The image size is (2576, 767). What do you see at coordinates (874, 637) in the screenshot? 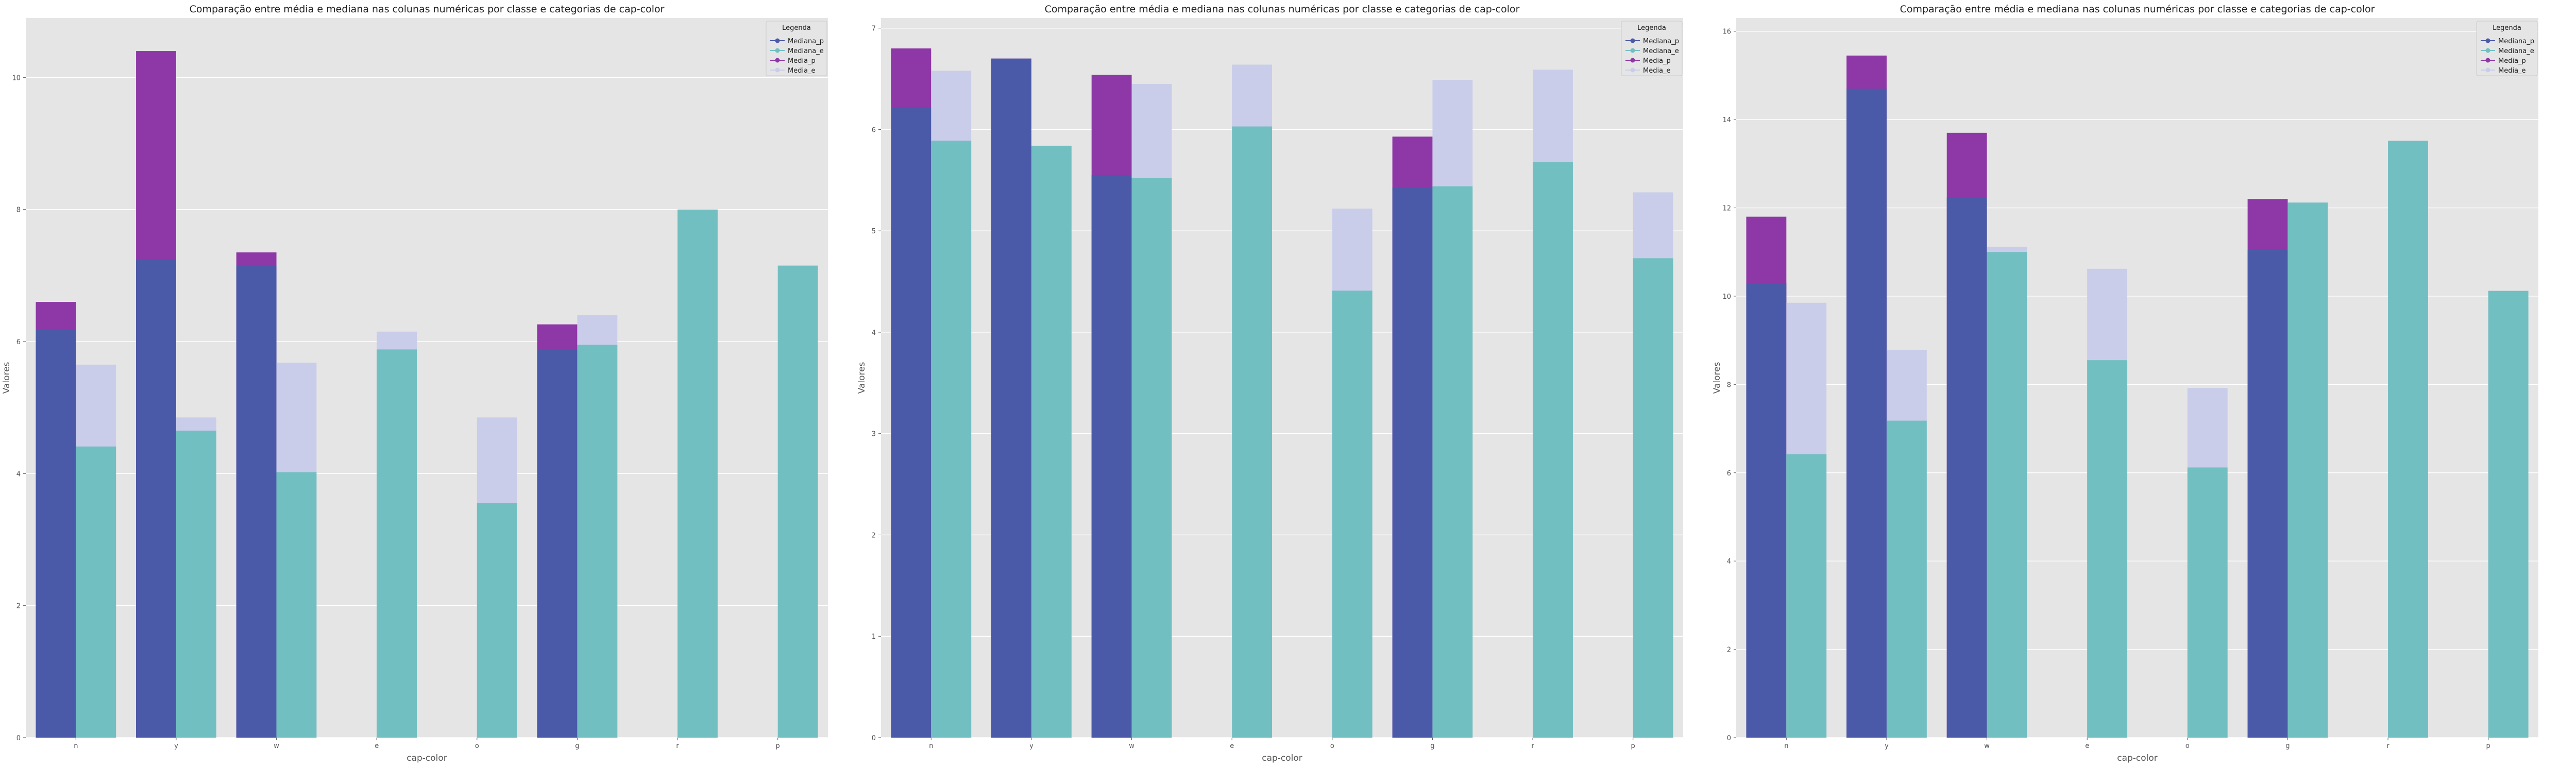
I see `y-tick-label: 1` at bounding box center [874, 637].